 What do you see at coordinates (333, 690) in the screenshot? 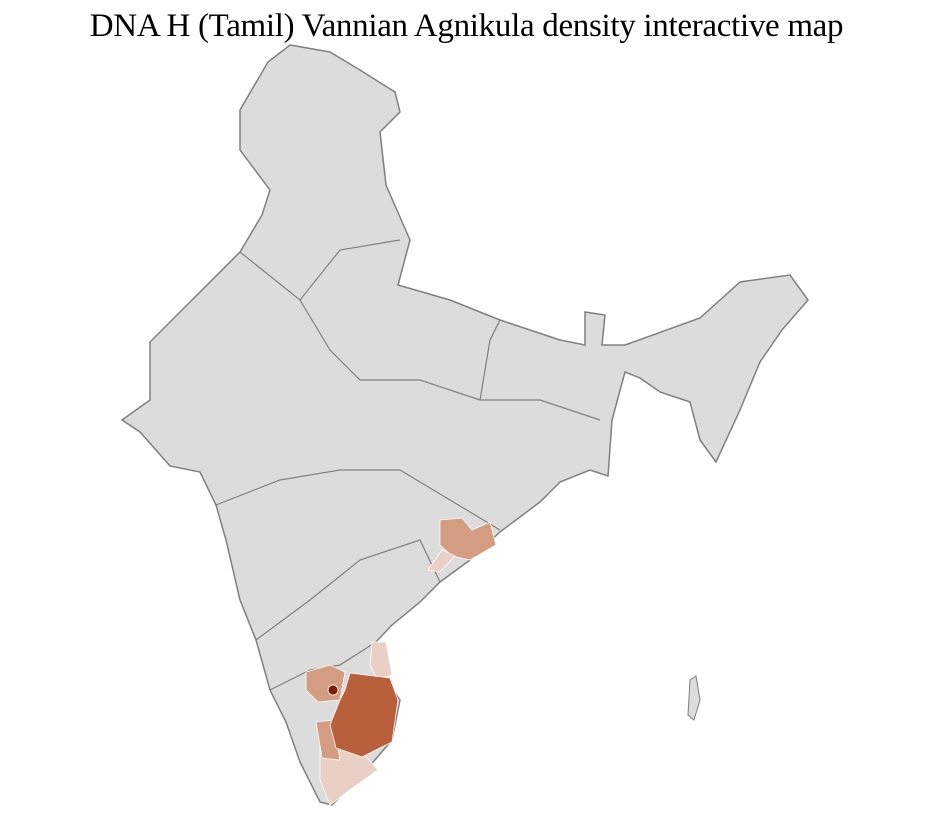
I see `region-krishnagiri` at bounding box center [333, 690].